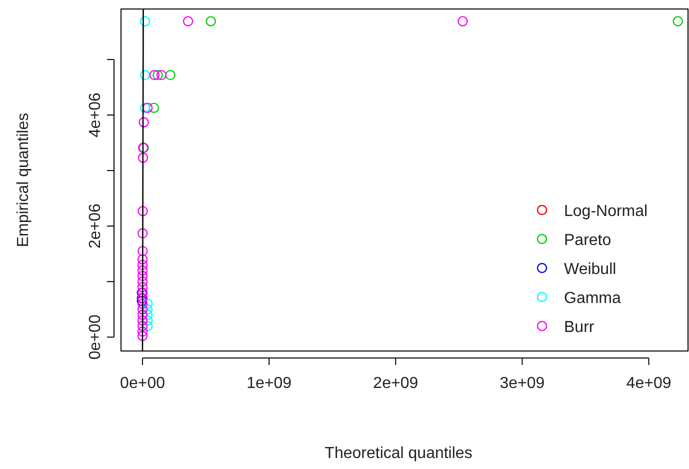 This screenshot has width=689, height=469. Describe the element at coordinates (606, 211) in the screenshot. I see `legend-label: Log-Normal` at that location.